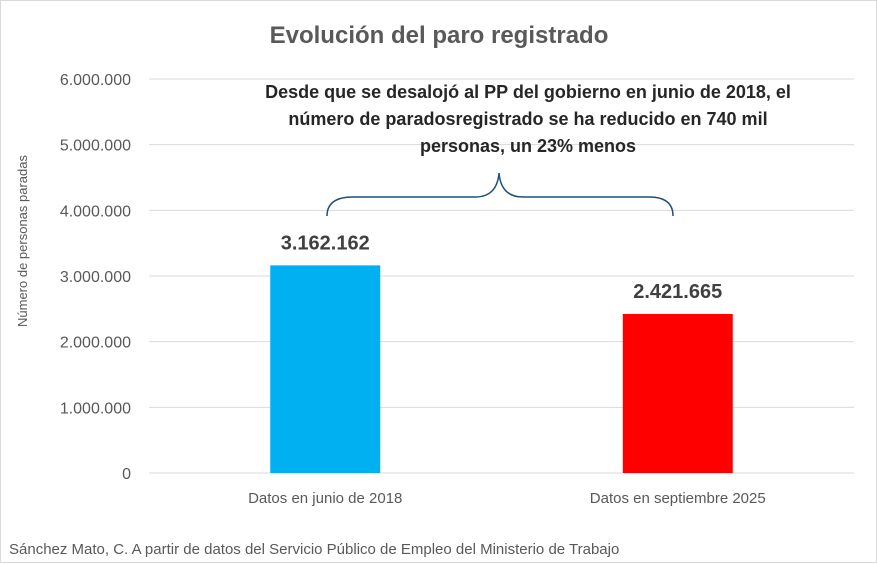 Image resolution: width=877 pixels, height=564 pixels. What do you see at coordinates (528, 146) in the screenshot?
I see `annotation-line-3: personas, un 23% menos` at bounding box center [528, 146].